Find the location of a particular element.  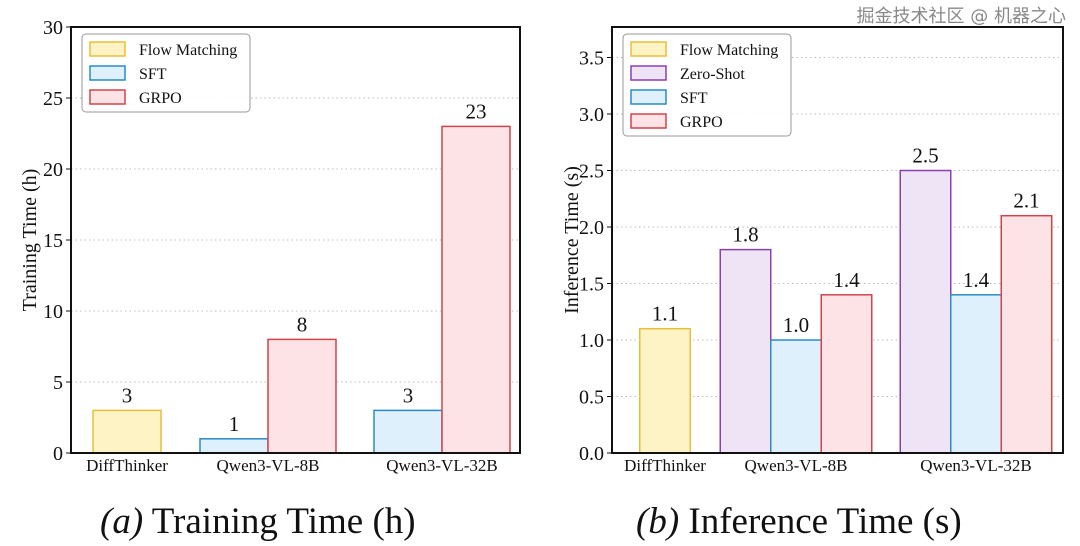

chart-a-ylabel: Training Time (h) is located at coordinates (30, 240).